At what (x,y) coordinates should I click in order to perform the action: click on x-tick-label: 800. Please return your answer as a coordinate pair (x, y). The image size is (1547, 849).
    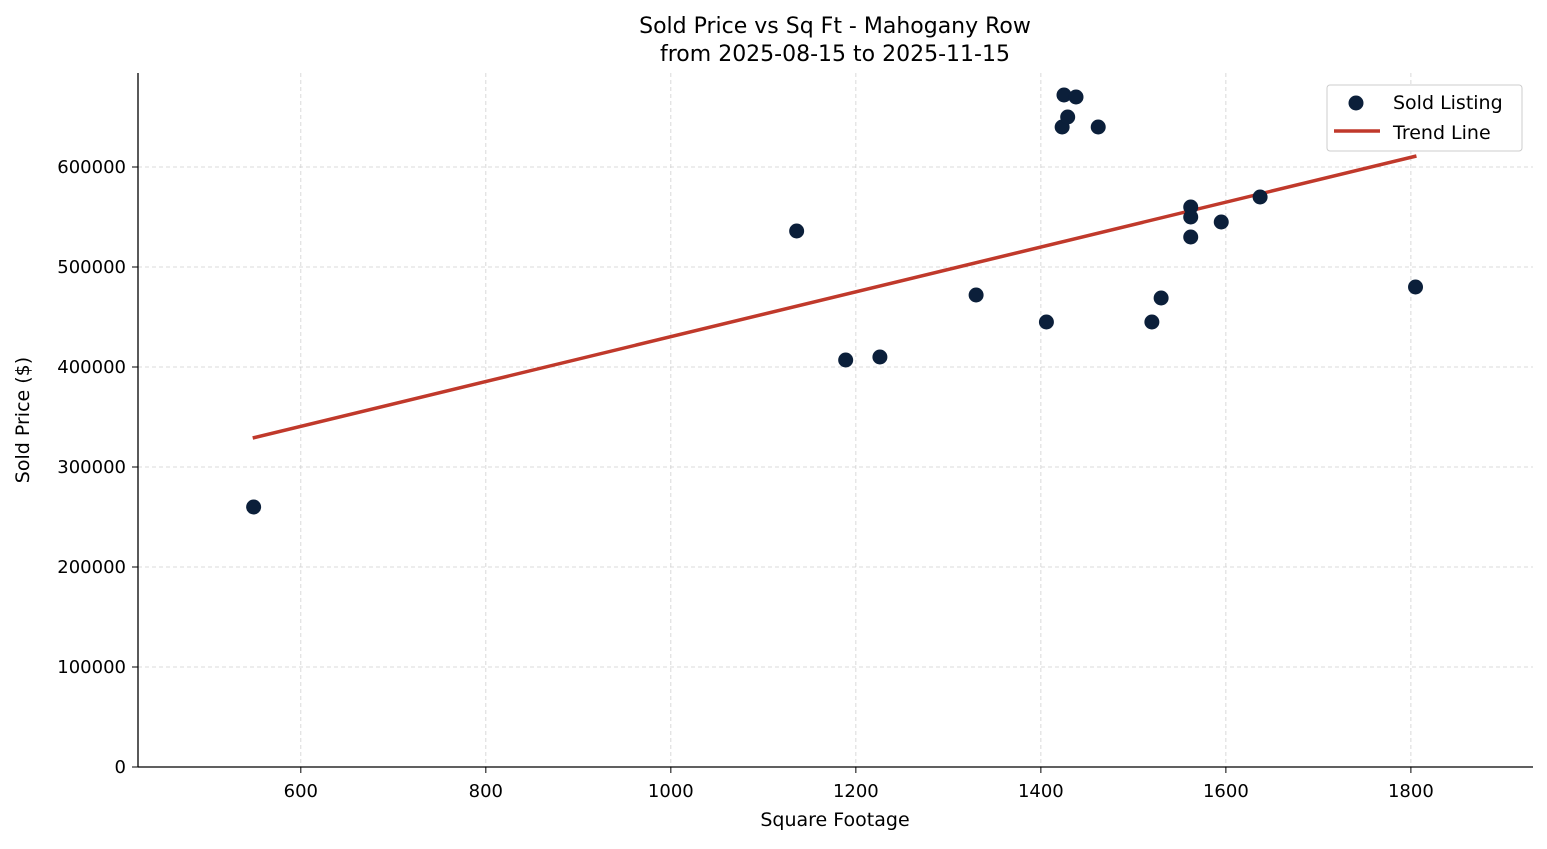
    Looking at the image, I should click on (486, 791).